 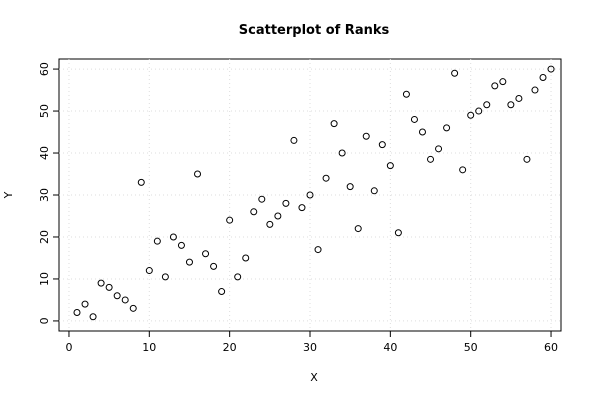 I want to click on y-axis-label: Y, so click(x=8, y=195).